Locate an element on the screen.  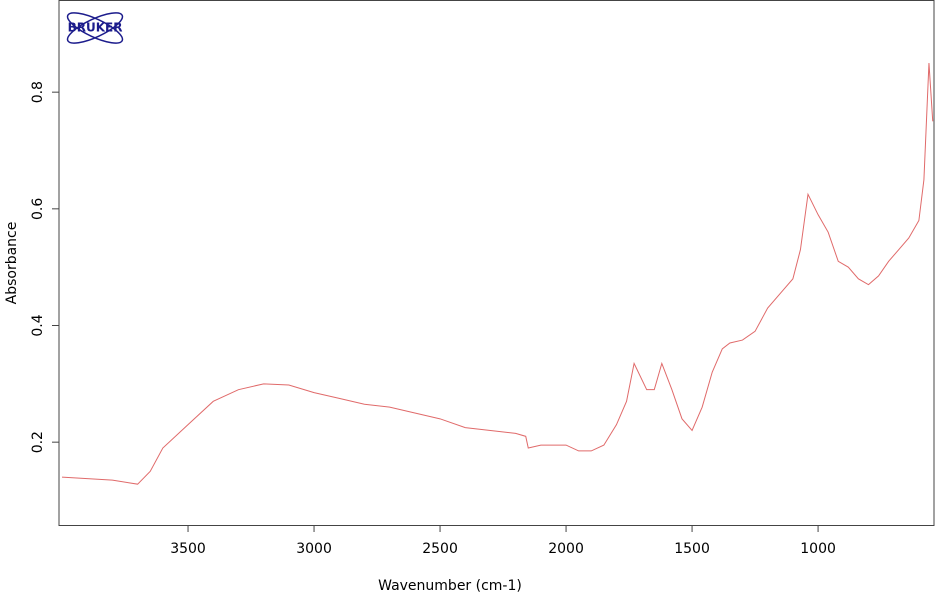
y-tick-label: 0.6 is located at coordinates (38, 209).